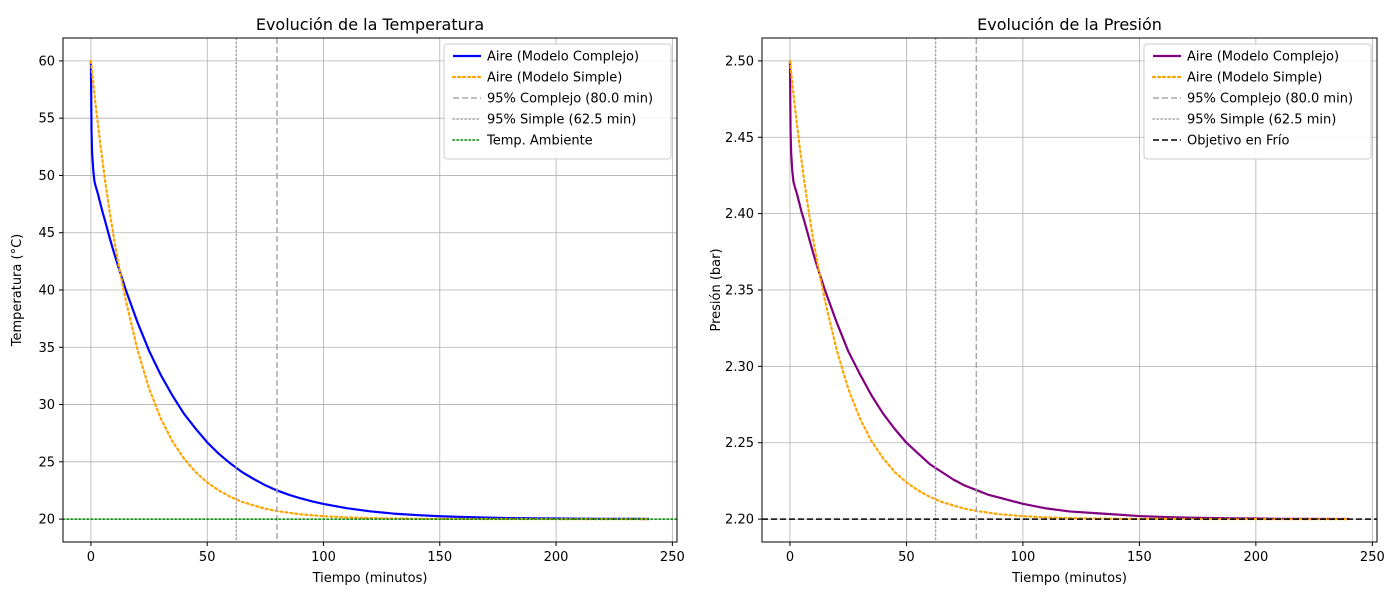 The height and width of the screenshot is (600, 1400). What do you see at coordinates (46, 348) in the screenshot?
I see `y-tick-label: 35` at bounding box center [46, 348].